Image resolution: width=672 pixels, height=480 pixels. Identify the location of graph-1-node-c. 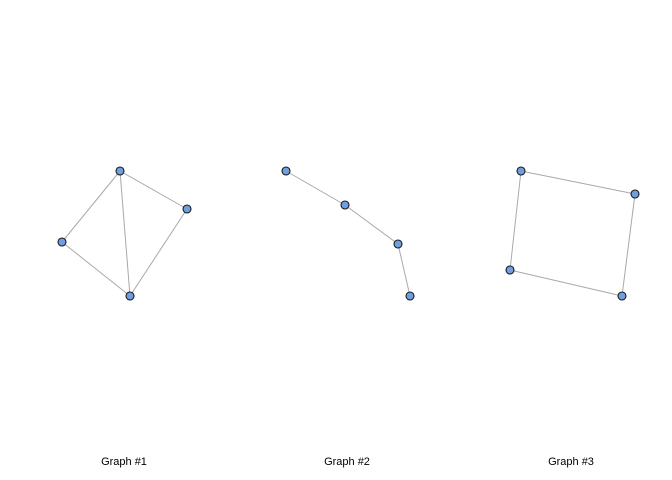
(130, 296).